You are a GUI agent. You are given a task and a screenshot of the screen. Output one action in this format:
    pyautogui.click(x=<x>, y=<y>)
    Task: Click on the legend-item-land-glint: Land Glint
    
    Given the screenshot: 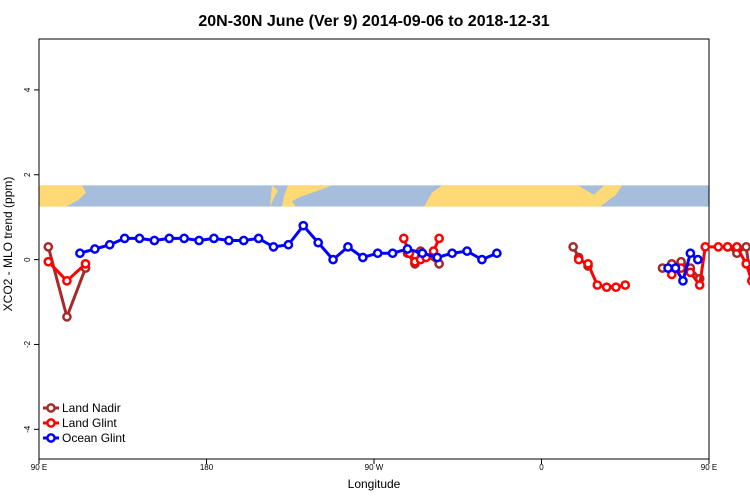 What is the action you would take?
    pyautogui.click(x=80, y=423)
    